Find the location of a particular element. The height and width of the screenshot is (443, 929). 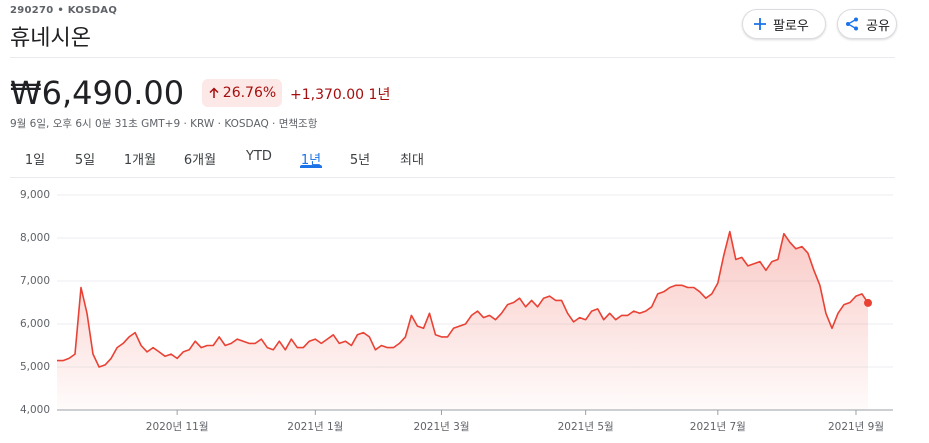

plus-icon is located at coordinates (760, 24).